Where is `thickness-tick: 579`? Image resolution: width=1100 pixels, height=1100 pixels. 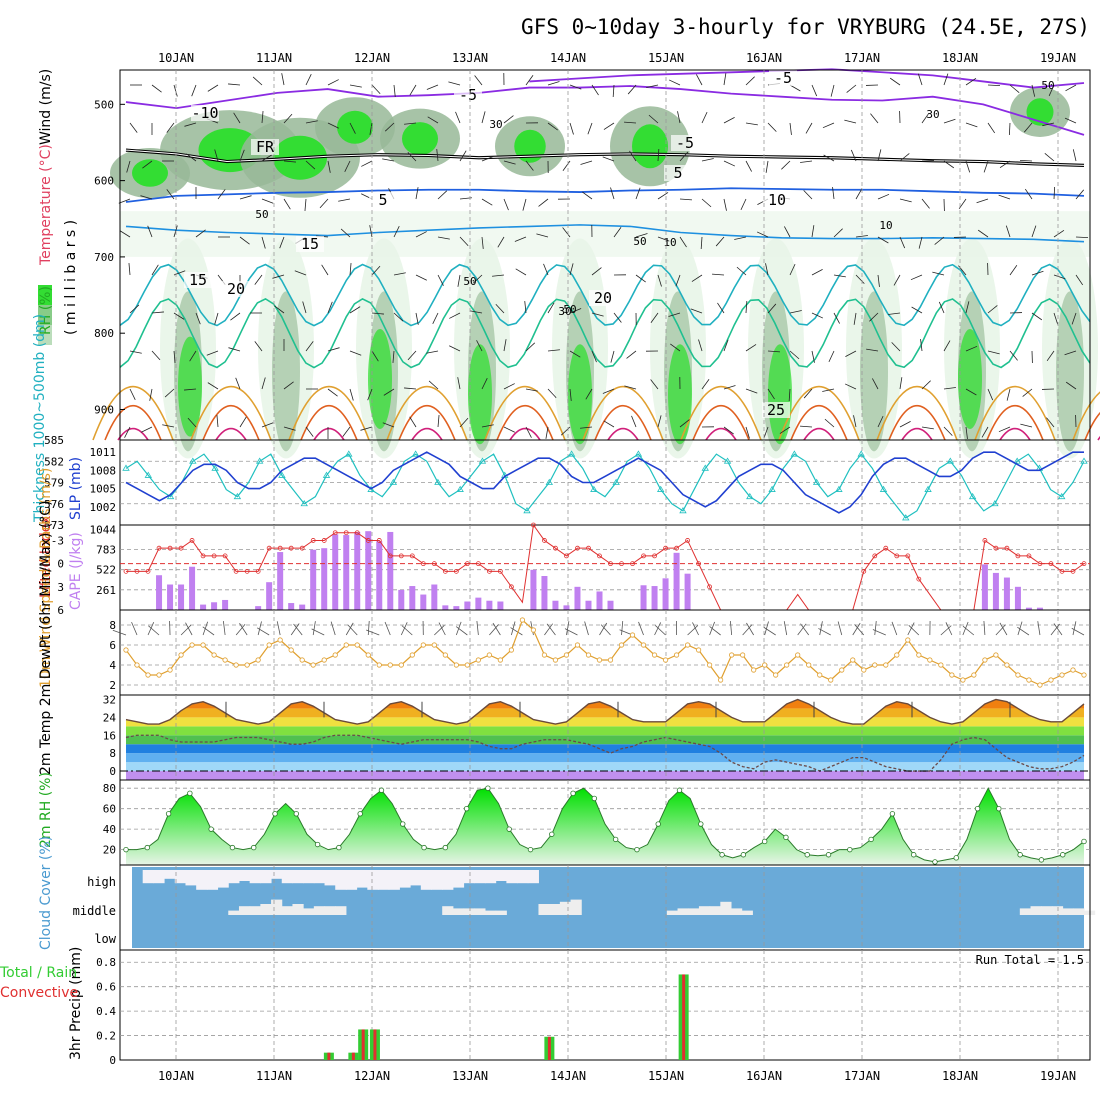 thickness-tick: 579 is located at coordinates (54, 483).